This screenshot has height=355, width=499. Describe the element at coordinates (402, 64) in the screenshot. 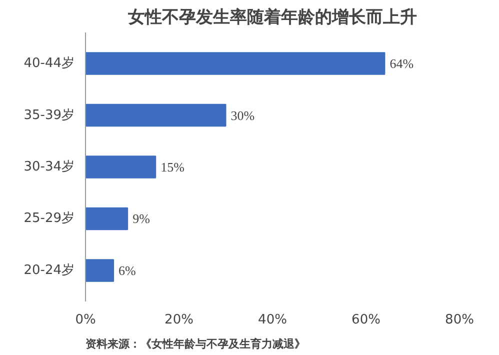

I see `data-label: 64%` at that location.